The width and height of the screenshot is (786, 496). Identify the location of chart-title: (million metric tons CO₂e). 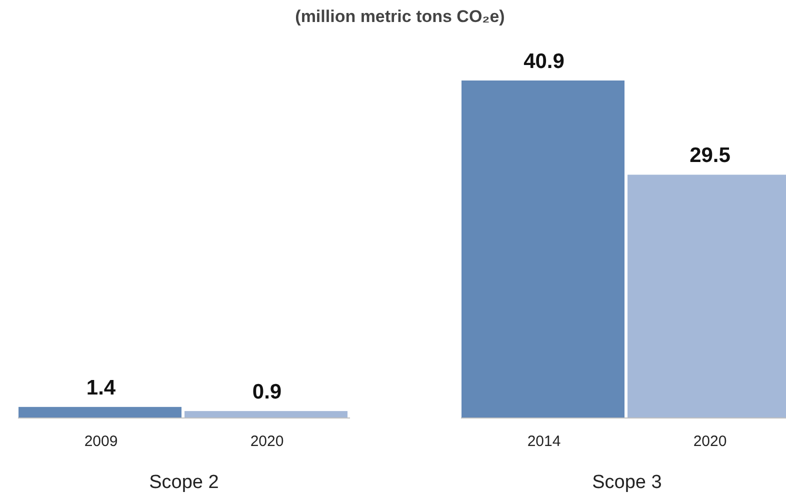
(400, 16).